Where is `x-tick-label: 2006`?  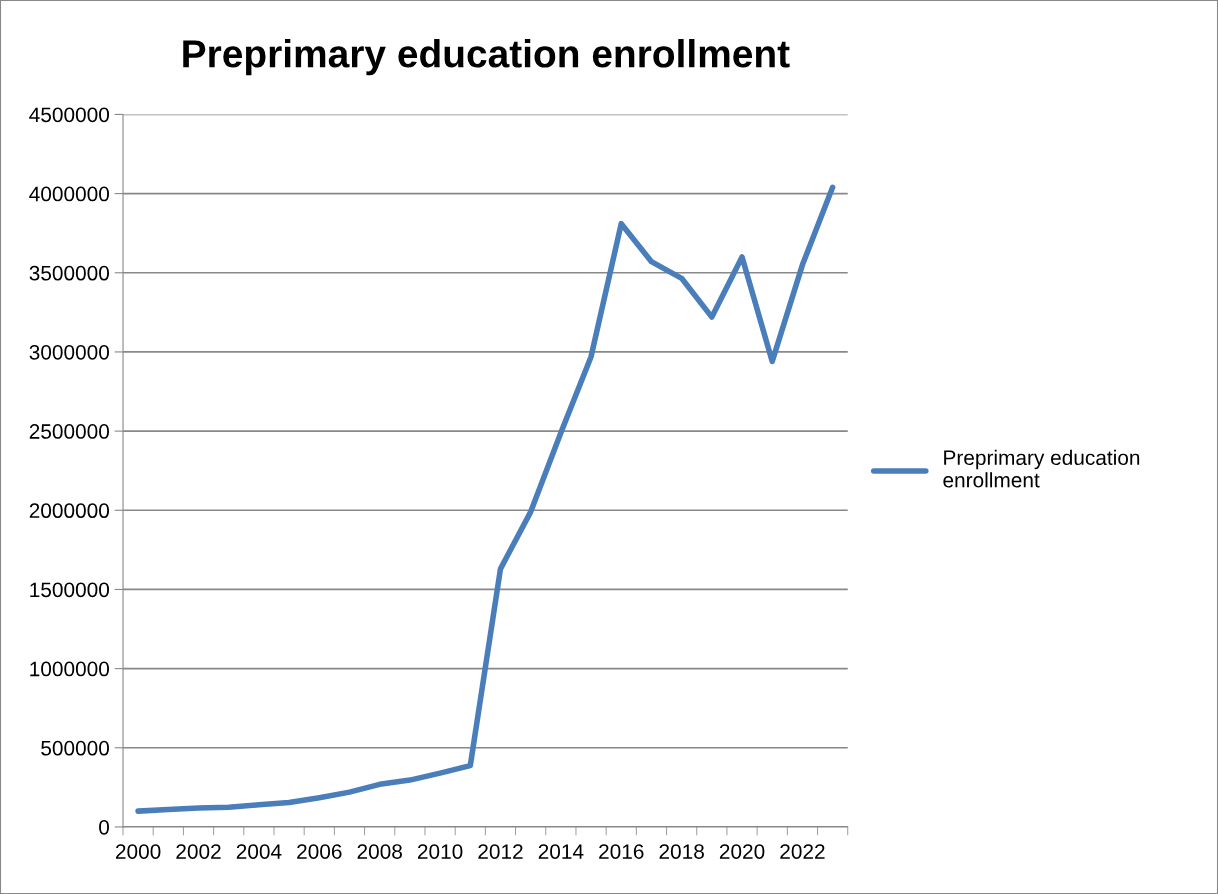
x-tick-label: 2006 is located at coordinates (319, 851).